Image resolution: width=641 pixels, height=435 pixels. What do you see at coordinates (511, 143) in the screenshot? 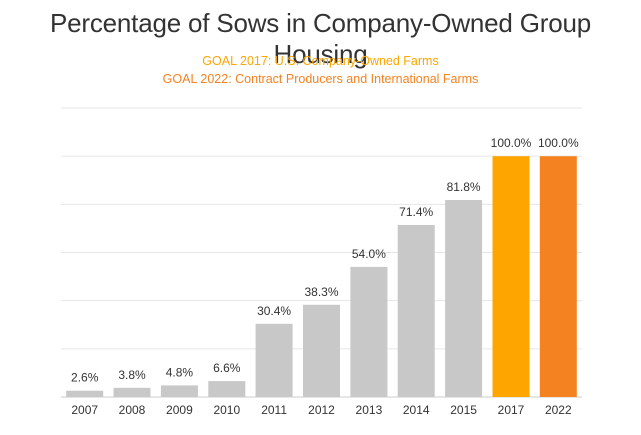
I see `value-label-2017: 100.0%` at bounding box center [511, 143].